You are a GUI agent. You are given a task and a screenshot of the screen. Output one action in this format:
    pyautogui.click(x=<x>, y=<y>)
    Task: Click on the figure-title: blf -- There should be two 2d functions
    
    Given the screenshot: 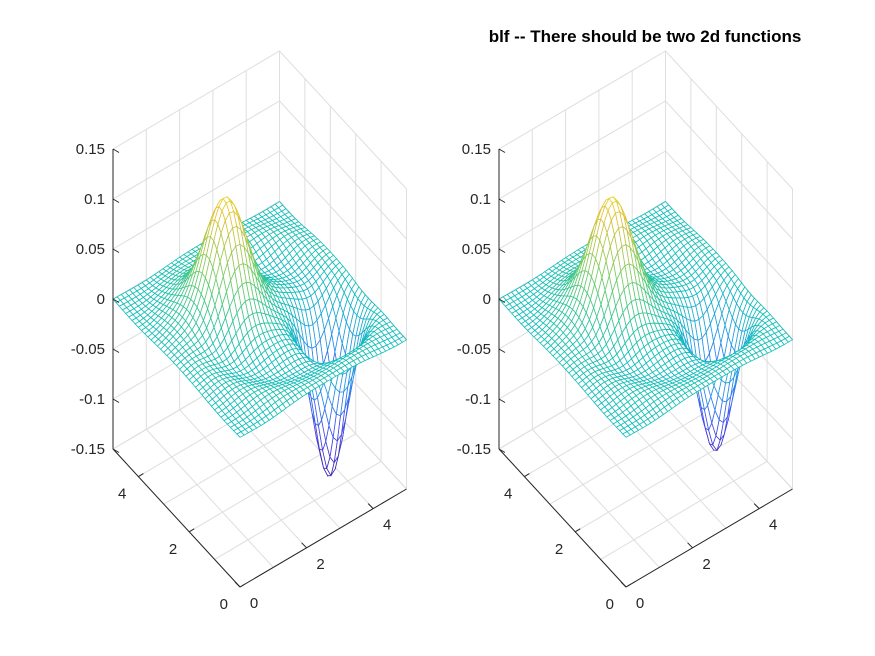 What is the action you would take?
    pyautogui.click(x=645, y=36)
    